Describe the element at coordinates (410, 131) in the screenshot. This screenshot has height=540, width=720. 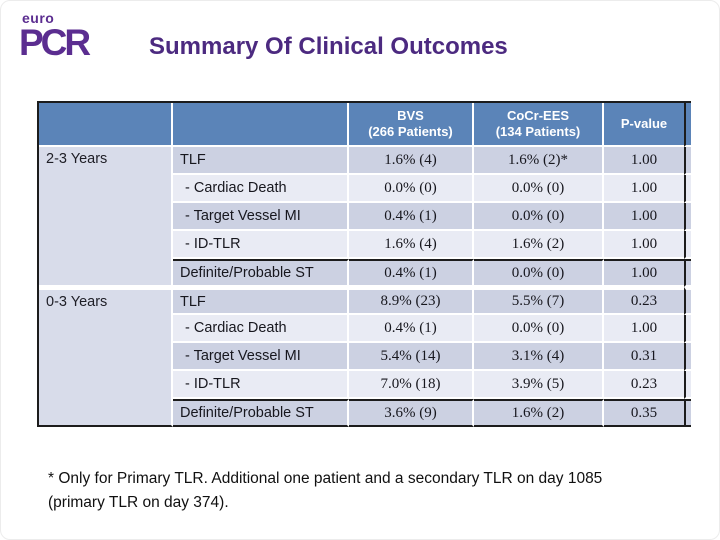
I see `header-bvs-n: (266 Patients)` at that location.